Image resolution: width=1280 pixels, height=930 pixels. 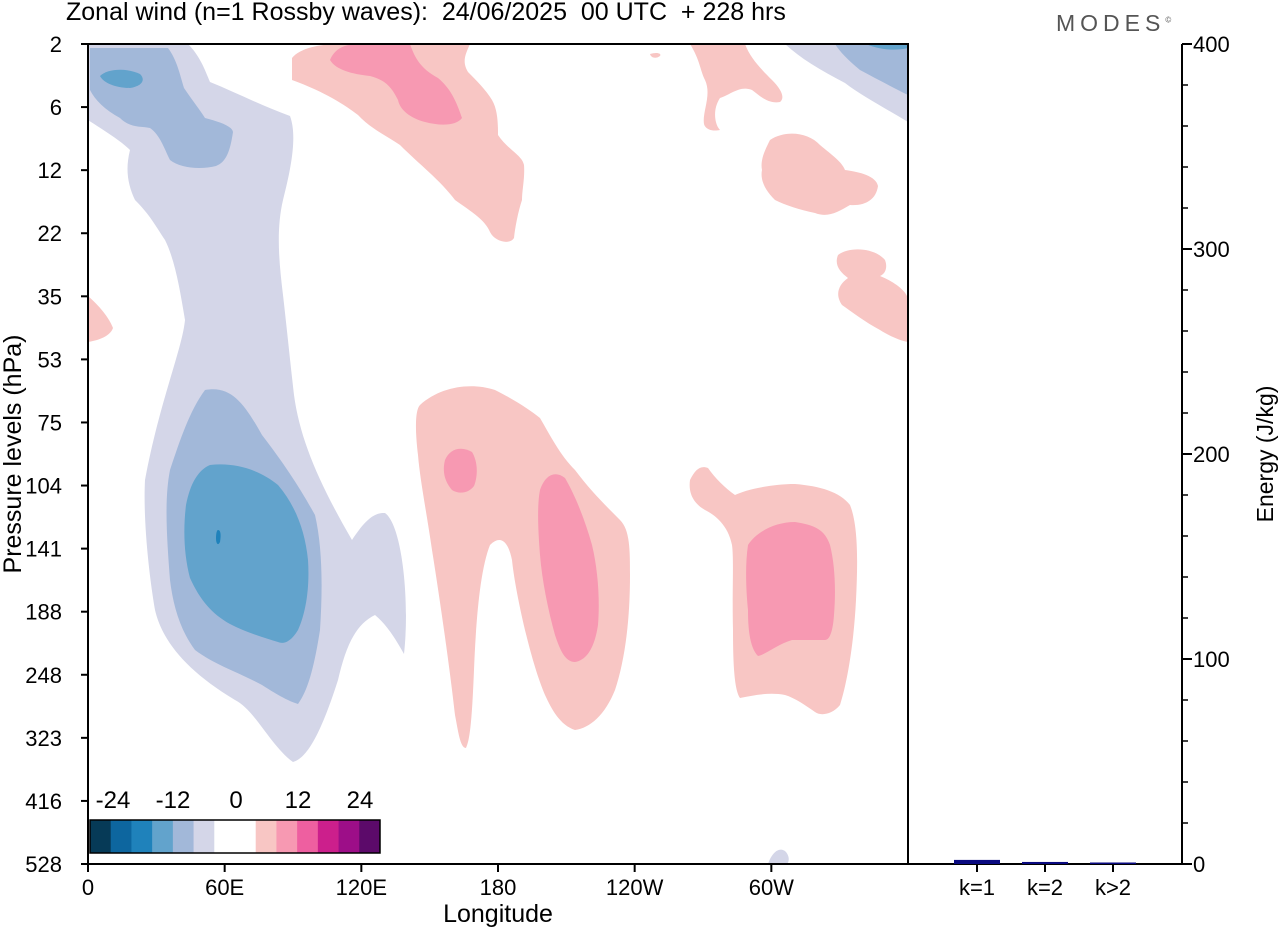 I want to click on energy-axis-ticks: 0 100 200 300 400, so click(x=1206, y=454).